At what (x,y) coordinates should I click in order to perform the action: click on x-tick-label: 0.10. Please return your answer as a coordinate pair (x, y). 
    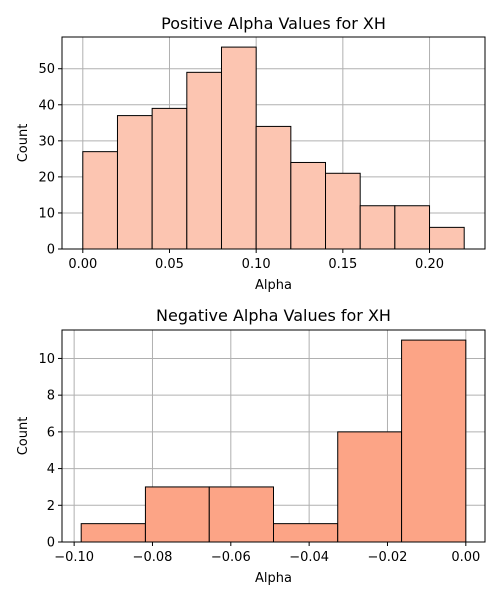
    Looking at the image, I should click on (256, 264).